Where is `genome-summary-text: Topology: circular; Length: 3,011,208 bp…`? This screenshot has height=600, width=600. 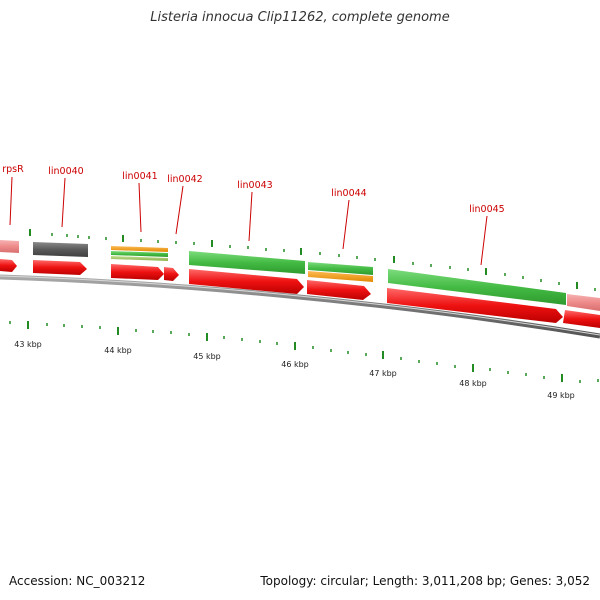
genome-summary-text: Topology: circular; Length: 3,011,208 bp… is located at coordinates (425, 581).